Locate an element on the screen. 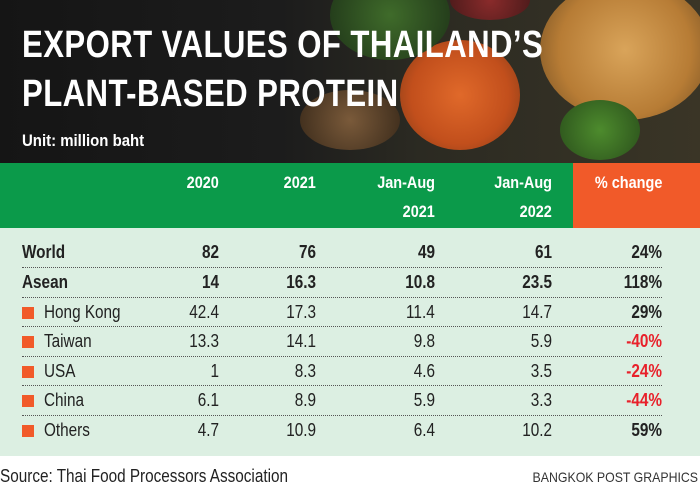 Image resolution: width=700 pixels, height=488 pixels. value-cell: 3.5 is located at coordinates (541, 370).